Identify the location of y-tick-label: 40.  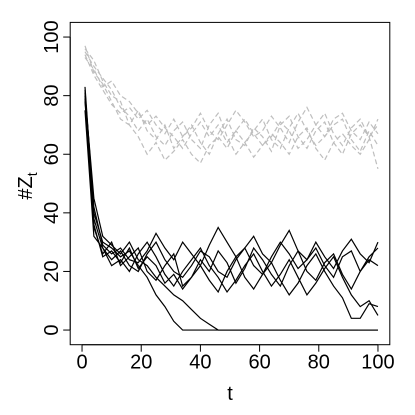
(52, 213).